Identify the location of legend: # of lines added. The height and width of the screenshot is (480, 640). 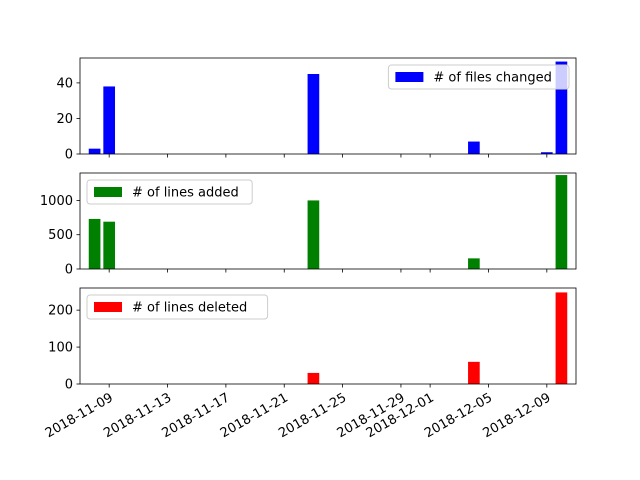
(169, 192).